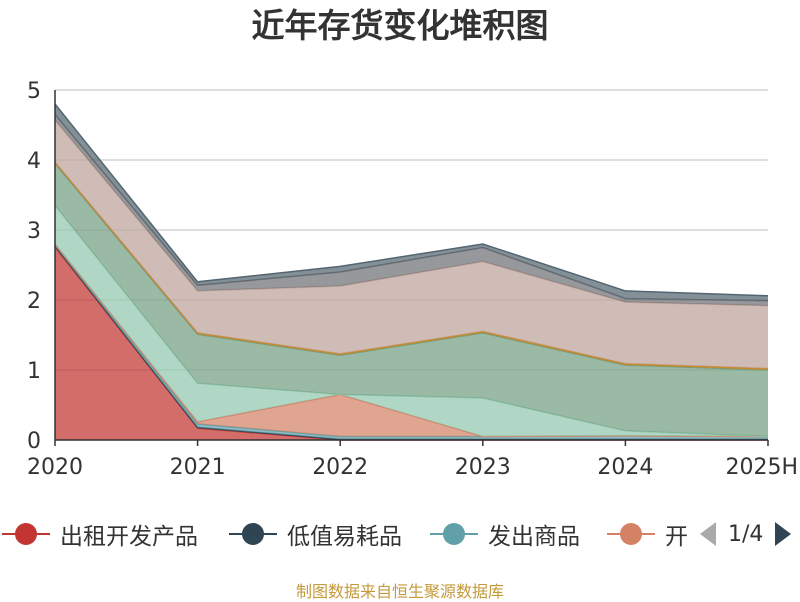 This screenshot has height=602, width=800. What do you see at coordinates (344, 537) in the screenshot?
I see `legend-label: 低值易耗品` at bounding box center [344, 537].